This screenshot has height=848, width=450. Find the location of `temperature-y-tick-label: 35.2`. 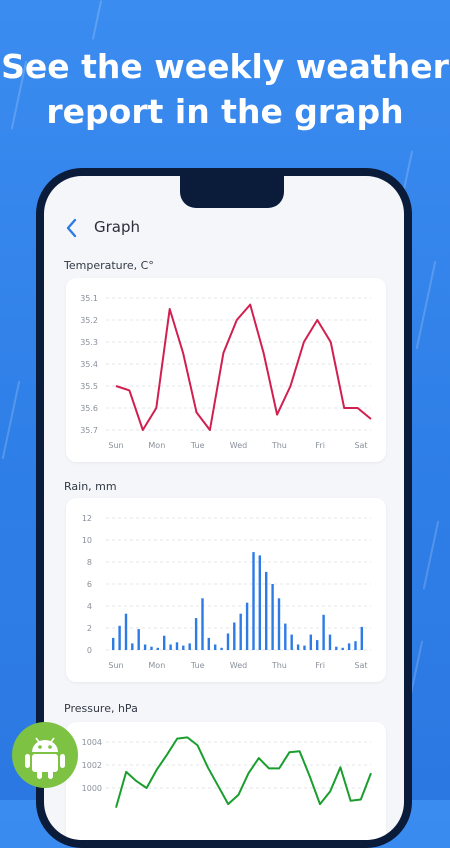

temperature-y-tick-label: 35.2 is located at coordinates (89, 320).